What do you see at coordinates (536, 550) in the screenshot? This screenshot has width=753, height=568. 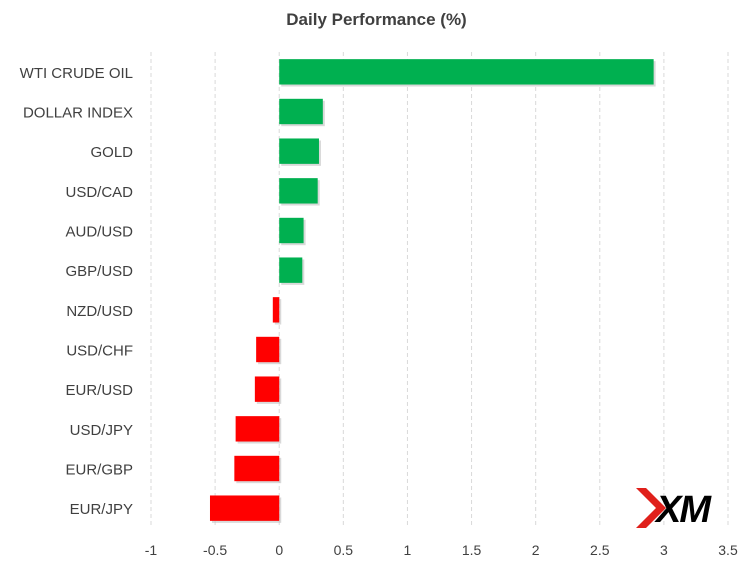 I see `x-tick-label: 2` at bounding box center [536, 550].